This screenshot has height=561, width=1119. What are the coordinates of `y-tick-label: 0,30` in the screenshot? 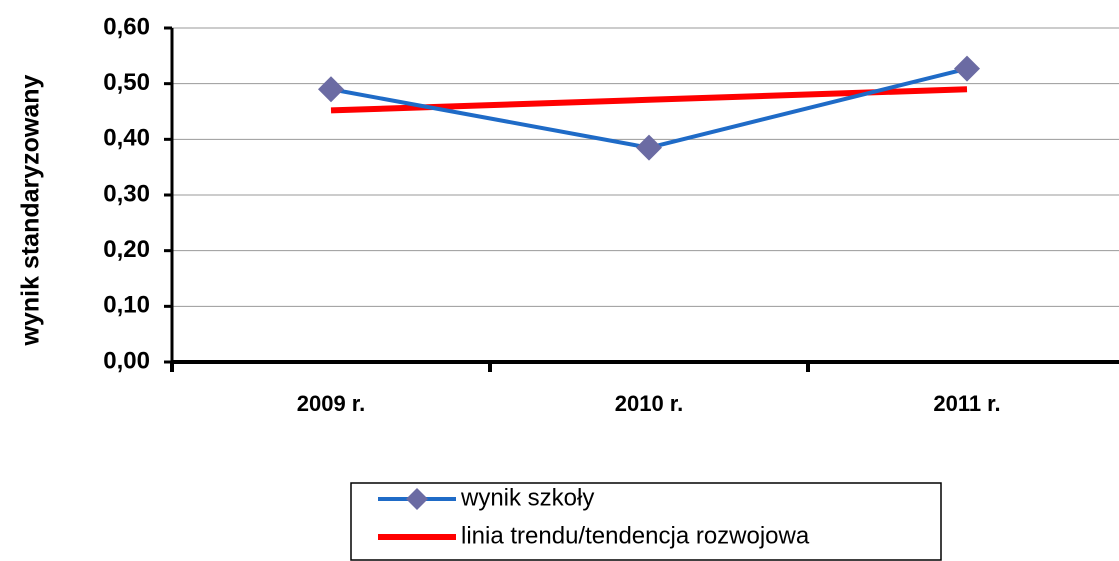 It's located at (126, 193).